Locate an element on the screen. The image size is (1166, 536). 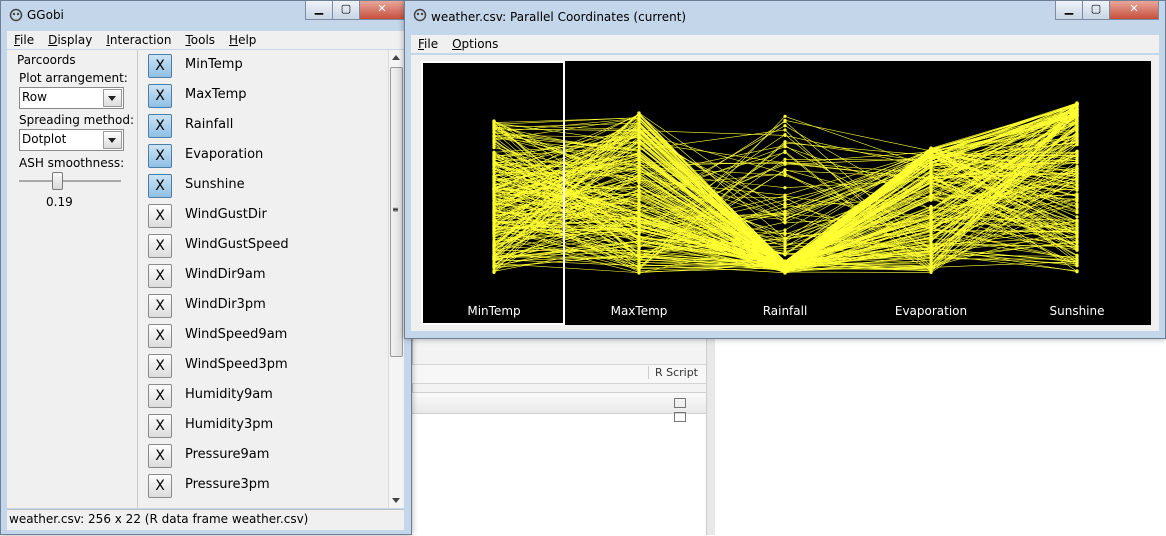
variable-row: X Pressure9am is located at coordinates (263, 457).